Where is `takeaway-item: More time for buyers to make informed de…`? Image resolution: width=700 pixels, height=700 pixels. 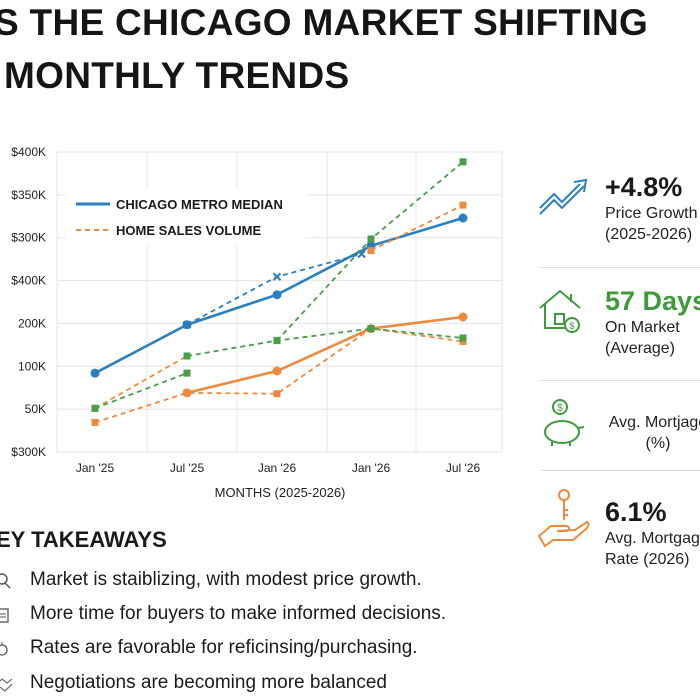
takeaway-item: More time for buyers to make informed de… is located at coordinates (238, 613).